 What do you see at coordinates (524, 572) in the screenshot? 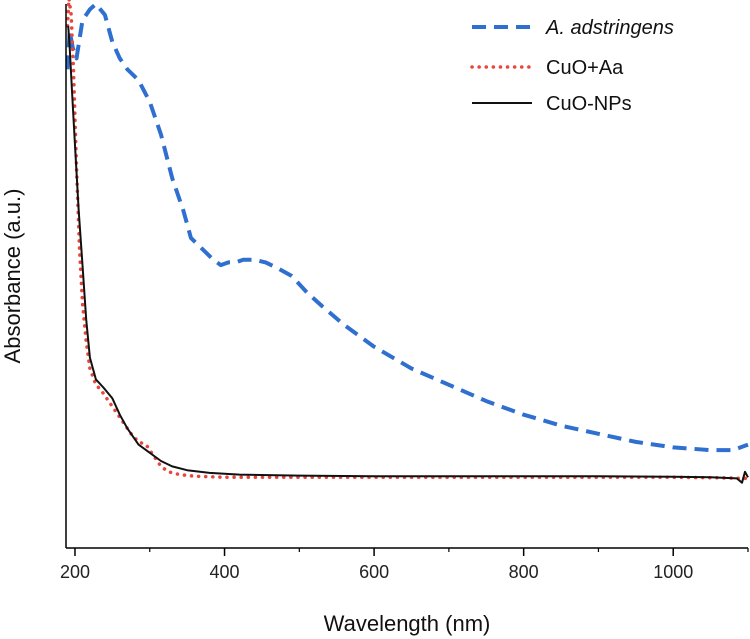
I see `x-tick-label: 800` at bounding box center [524, 572].